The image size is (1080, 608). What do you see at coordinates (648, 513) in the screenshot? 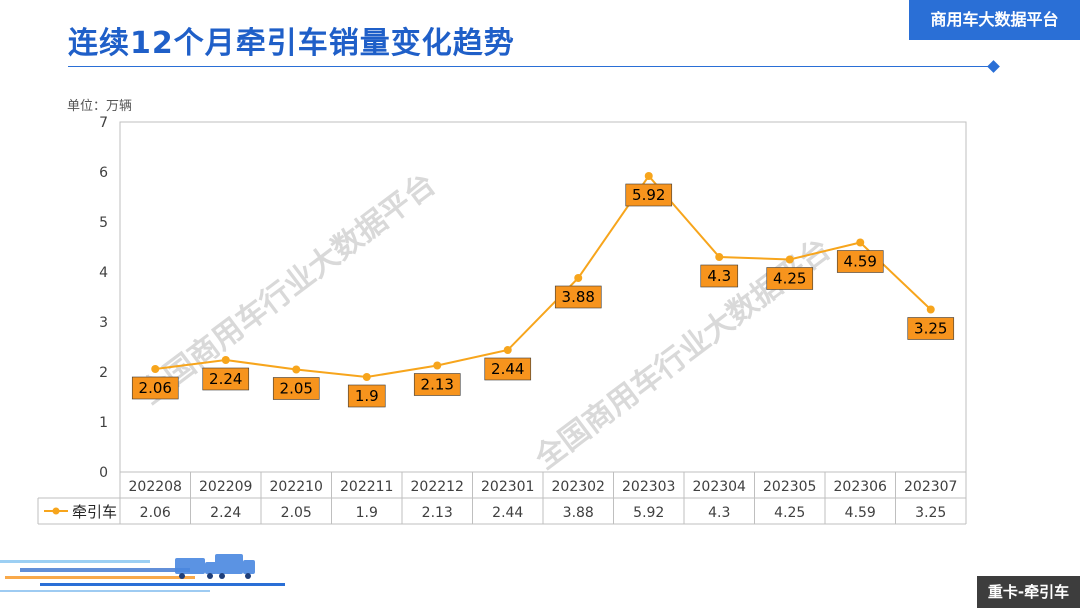
I see `table-cell-value: 5.92` at bounding box center [648, 513].